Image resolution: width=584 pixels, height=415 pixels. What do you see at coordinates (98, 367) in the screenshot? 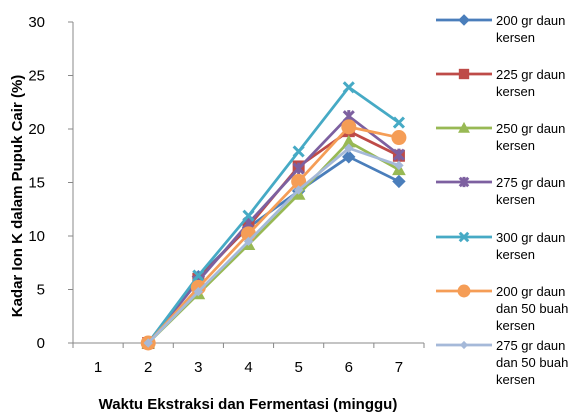
I see `x-tick-label: 1` at bounding box center [98, 367].